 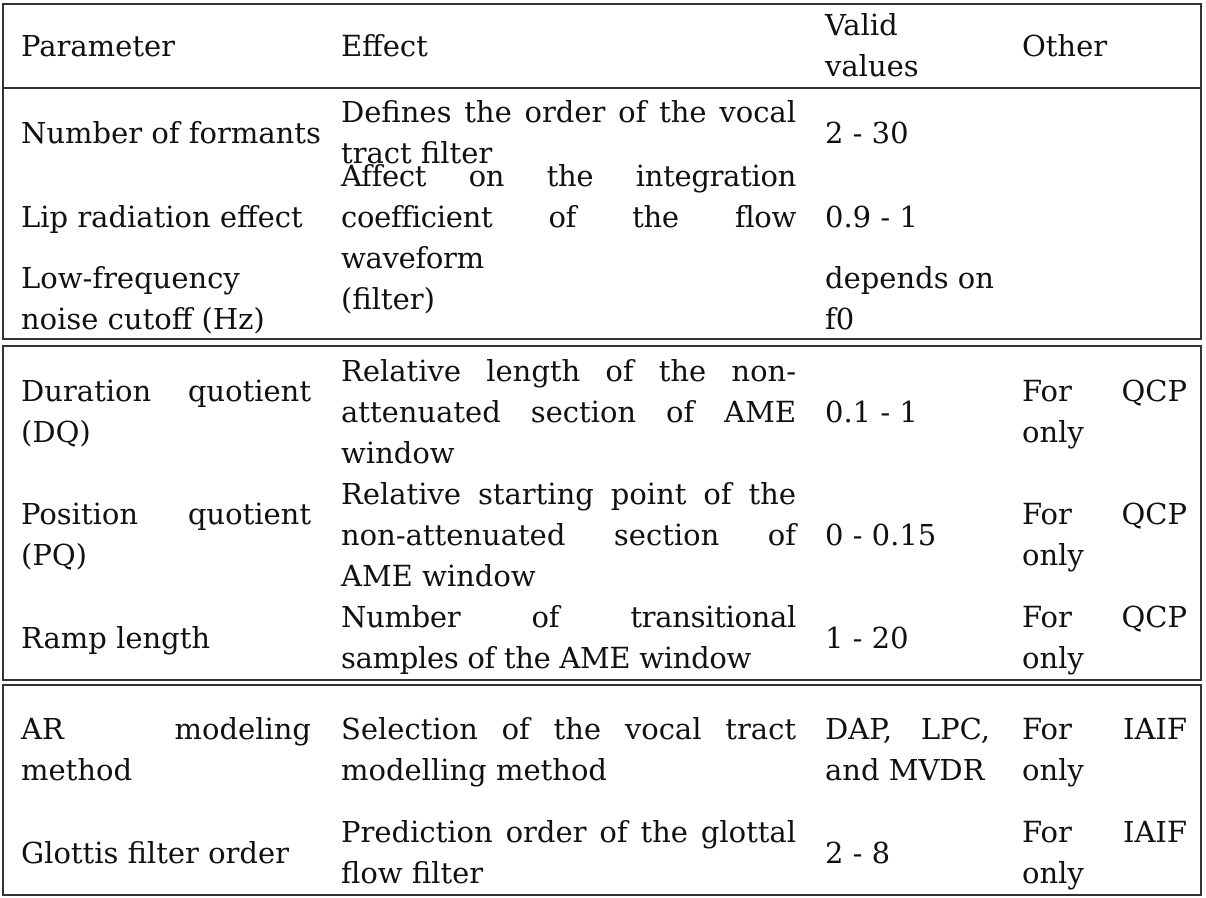 I want to click on header-valid-cell: Valid values, so click(x=885, y=46).